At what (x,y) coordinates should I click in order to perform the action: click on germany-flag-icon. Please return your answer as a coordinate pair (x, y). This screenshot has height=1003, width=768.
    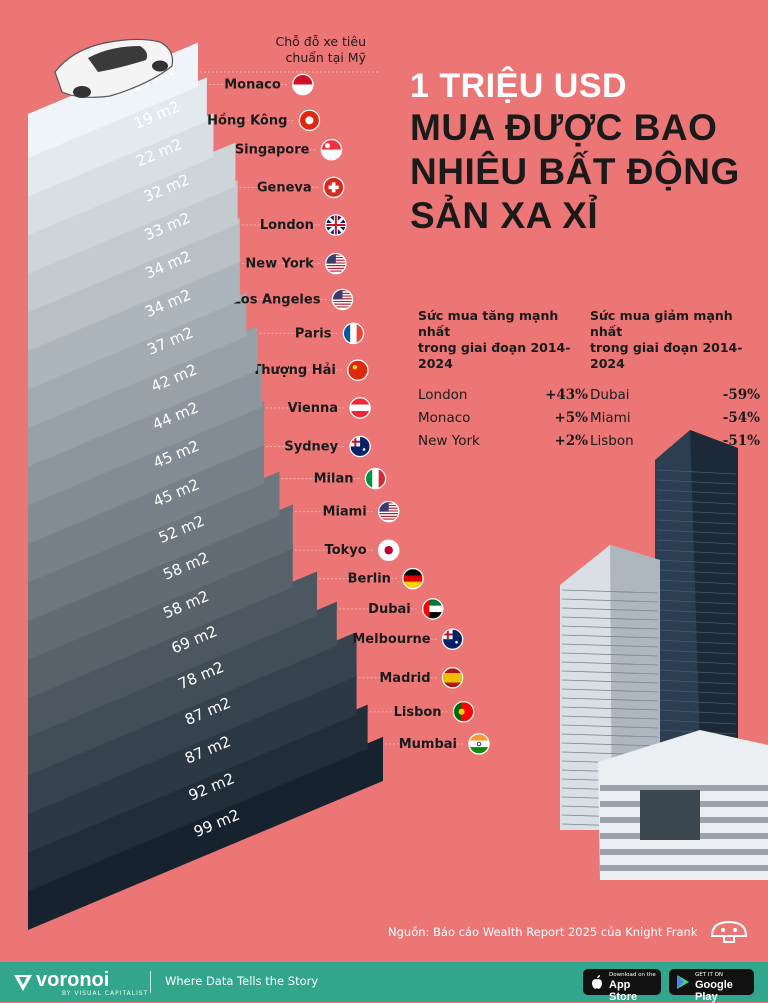
    Looking at the image, I should click on (413, 578).